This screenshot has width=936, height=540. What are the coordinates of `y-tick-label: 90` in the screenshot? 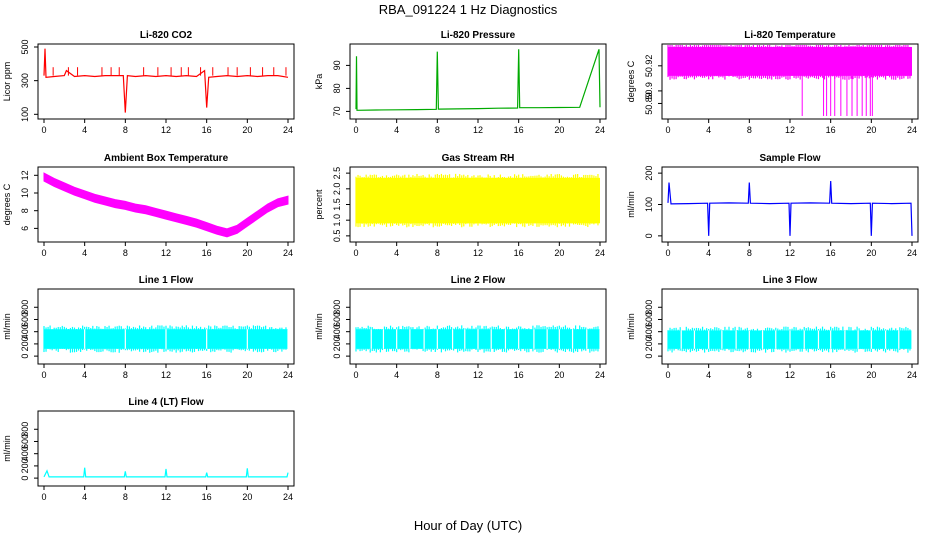 It's located at (337, 65).